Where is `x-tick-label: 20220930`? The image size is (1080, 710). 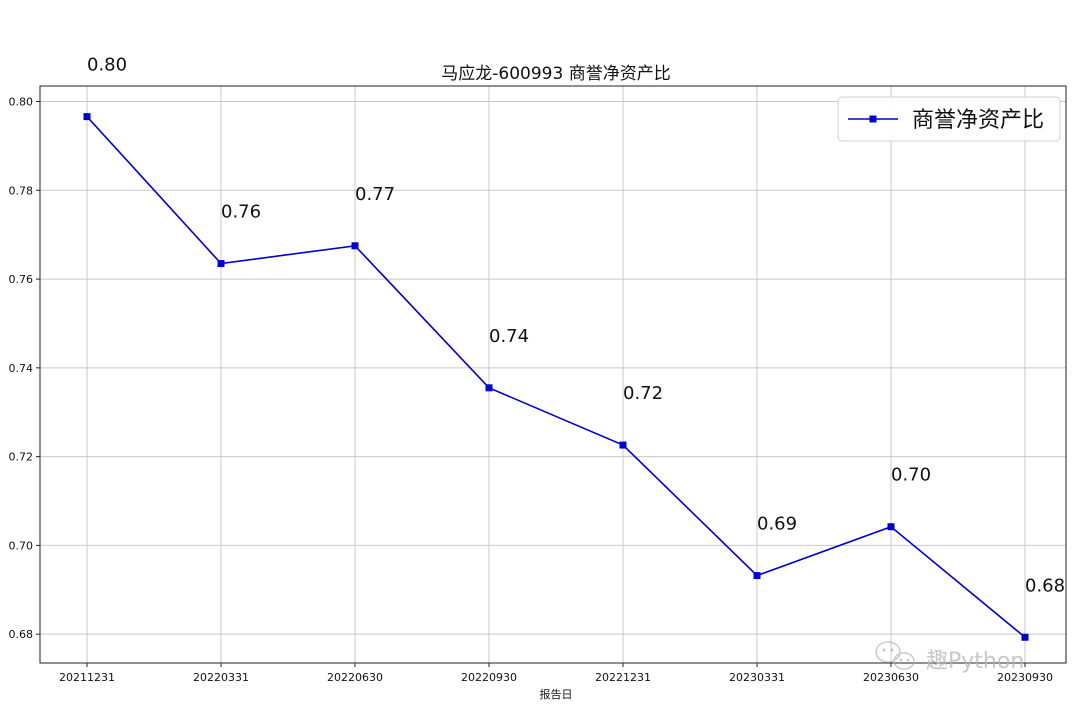 x-tick-label: 20220930 is located at coordinates (489, 677).